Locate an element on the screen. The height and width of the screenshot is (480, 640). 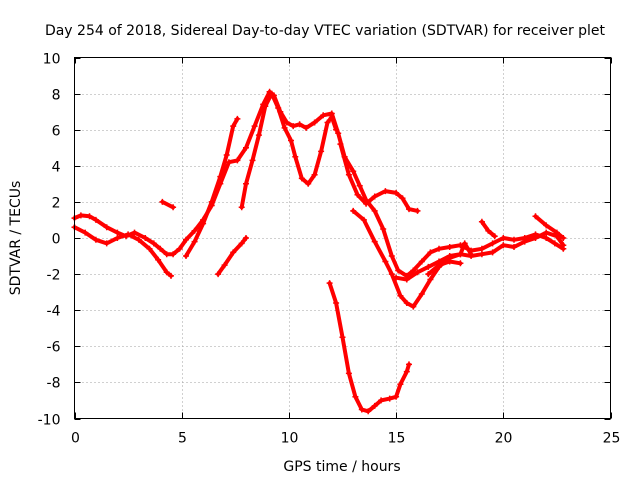
y-tick-label: -4 is located at coordinates (54, 312).